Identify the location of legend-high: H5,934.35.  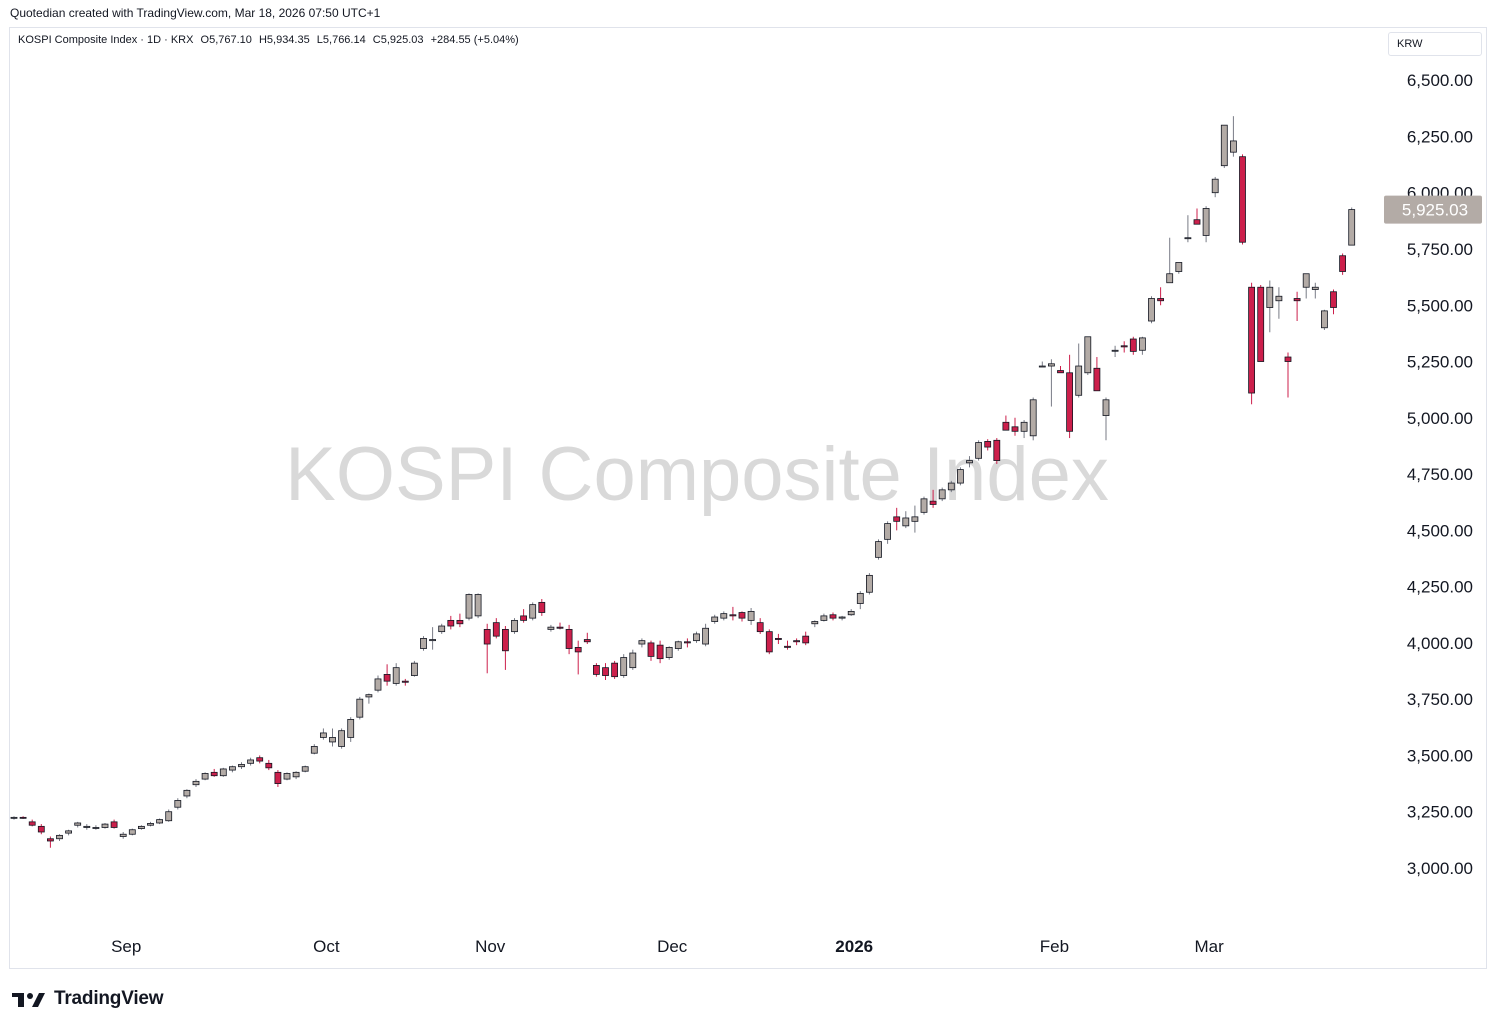
(284, 40).